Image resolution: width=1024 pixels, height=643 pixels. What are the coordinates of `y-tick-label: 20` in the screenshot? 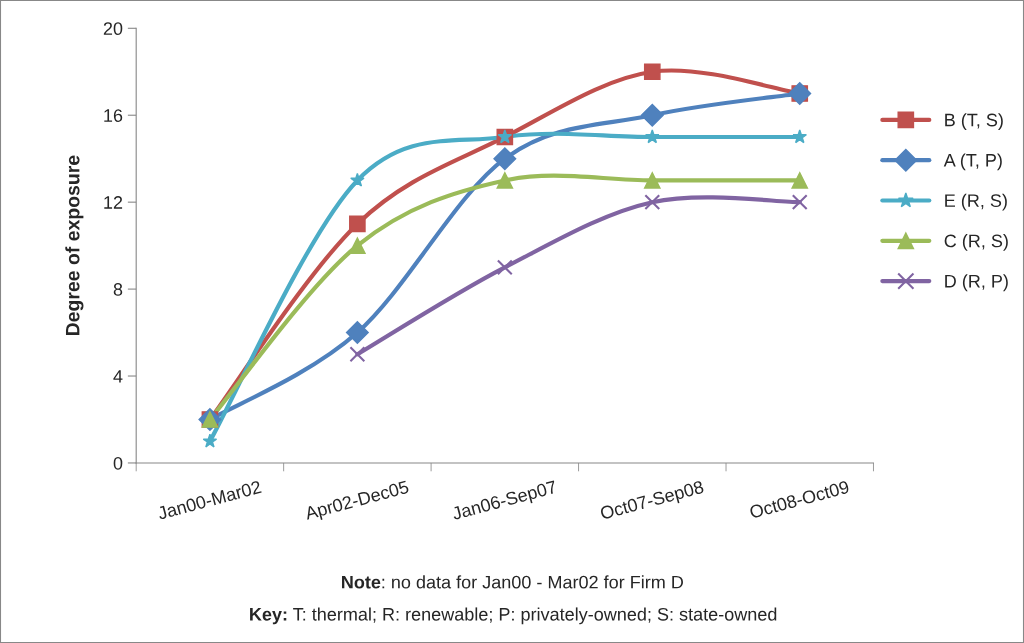 It's located at (113, 29).